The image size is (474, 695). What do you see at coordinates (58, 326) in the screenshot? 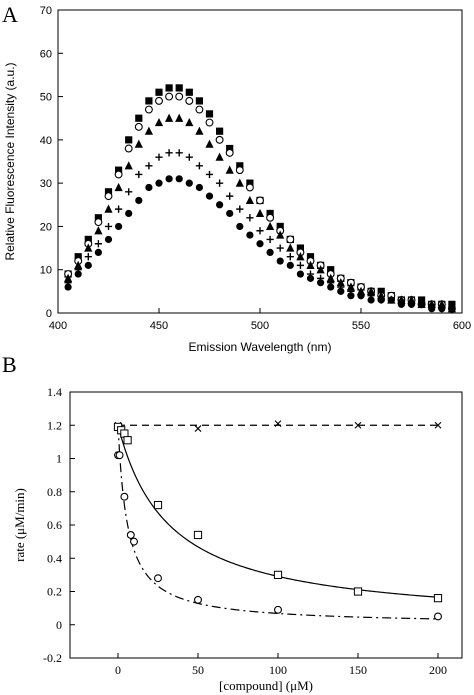
I see `panel-a-x-tick-label: 400` at bounding box center [58, 326].